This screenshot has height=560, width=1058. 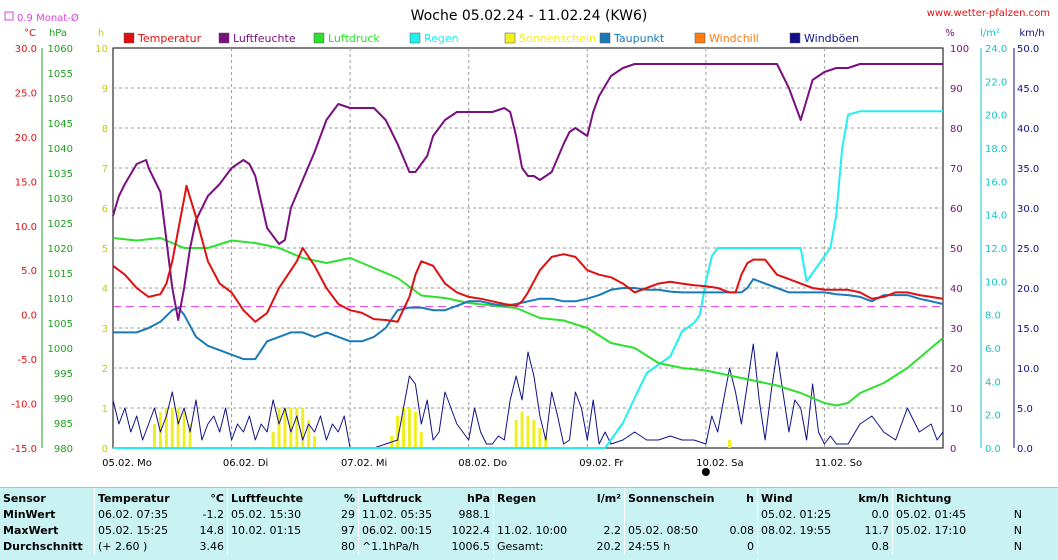 I want to click on legend-label: Windböen, so click(x=831, y=38).